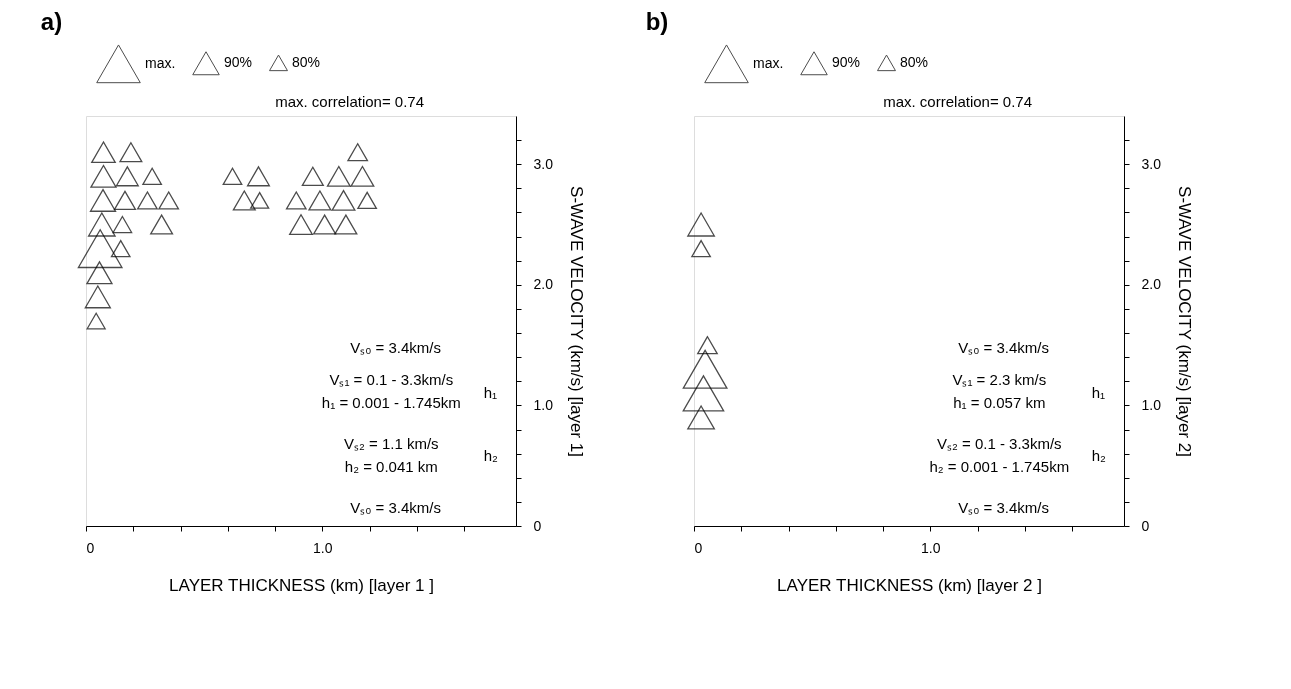 This screenshot has height=689, width=1291. I want to click on x-axis-title: LAYER THICKNESS (km) [layer 1 ], so click(301, 585).